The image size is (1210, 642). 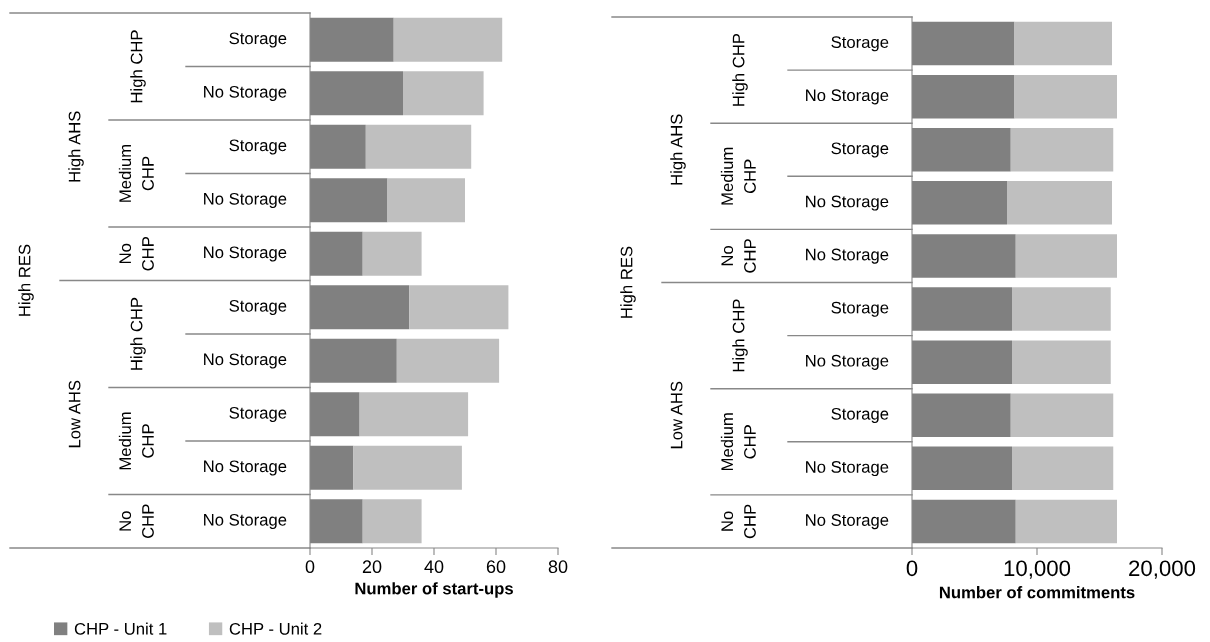 I want to click on x-tick-label: 40, so click(x=434, y=567).